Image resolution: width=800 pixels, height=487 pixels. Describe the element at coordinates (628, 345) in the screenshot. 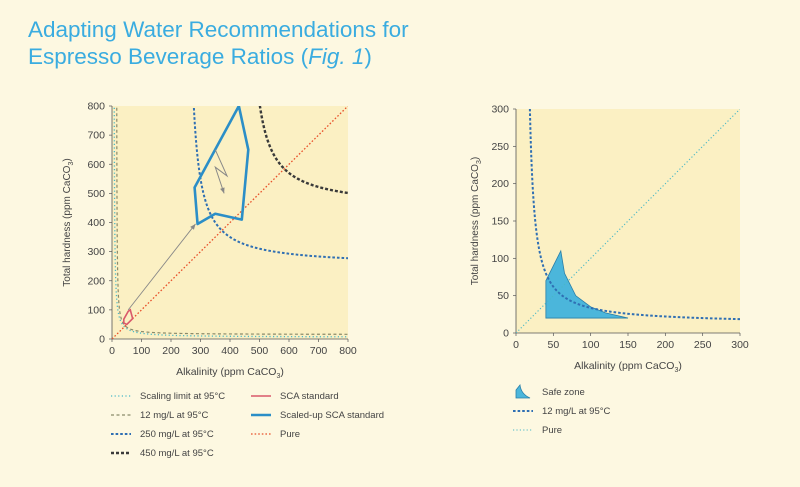

I see `x-tick-label: 150` at that location.